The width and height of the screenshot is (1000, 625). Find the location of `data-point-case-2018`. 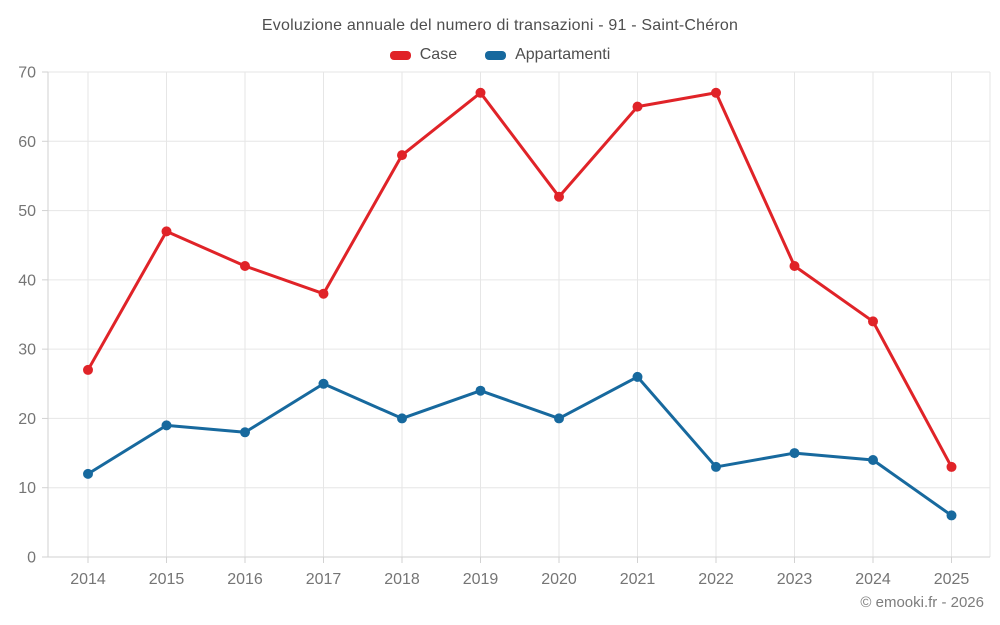

data-point-case-2018 is located at coordinates (402, 155).